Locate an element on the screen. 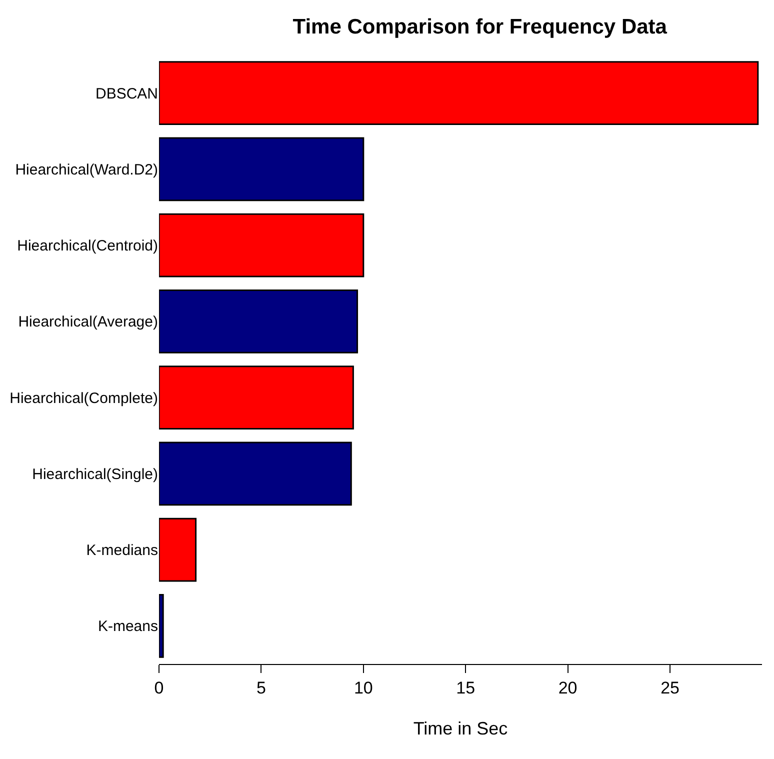 Image resolution: width=774 pixels, height=759 pixels. x-tick-label: 0 is located at coordinates (159, 688).